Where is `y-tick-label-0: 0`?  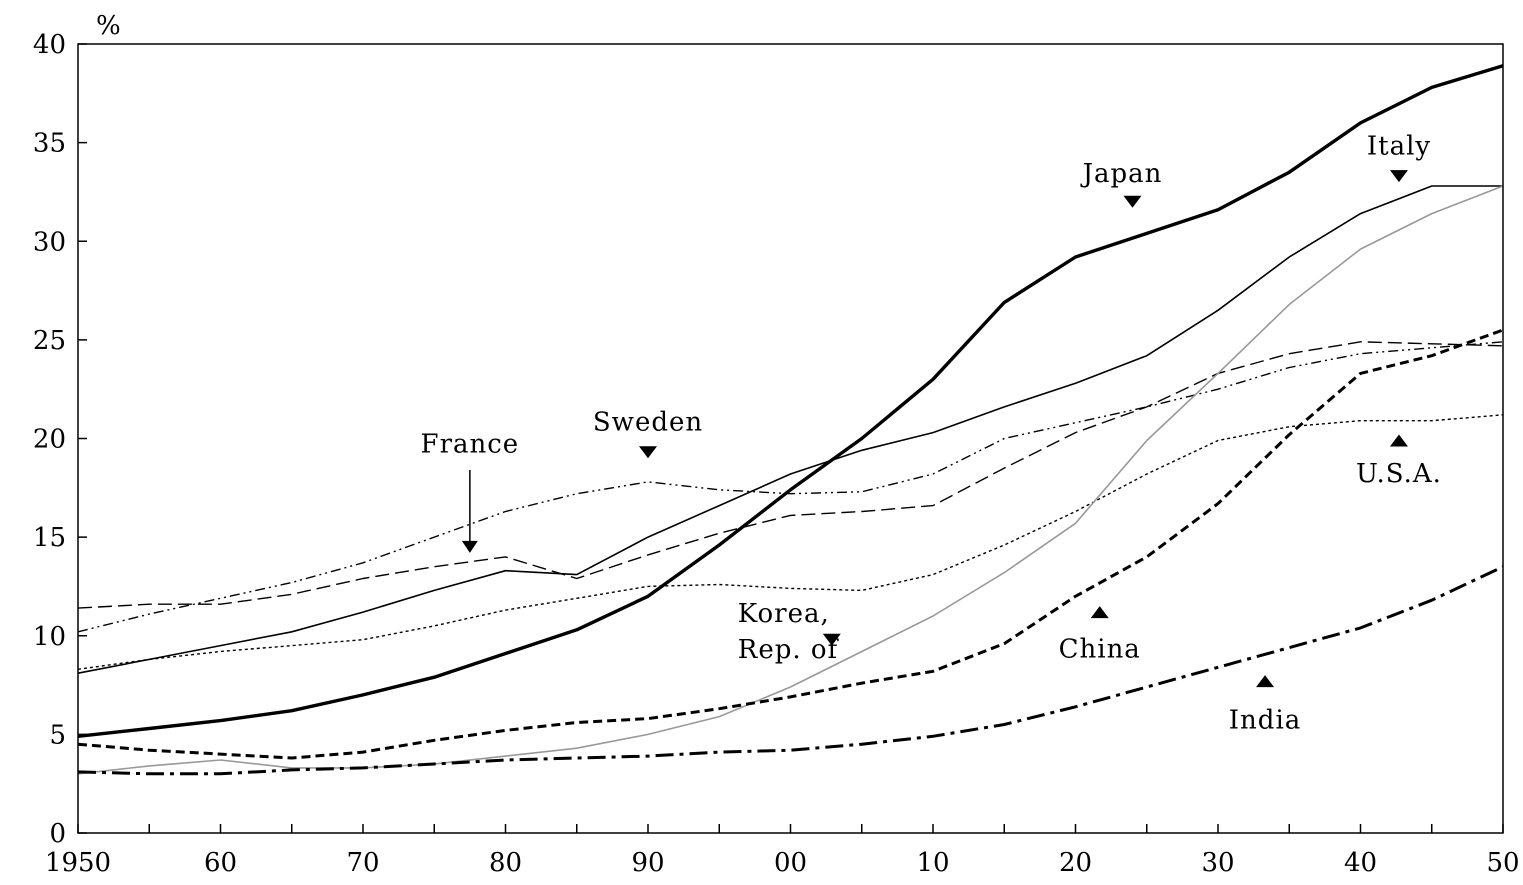
y-tick-label-0: 0 is located at coordinates (57, 834).